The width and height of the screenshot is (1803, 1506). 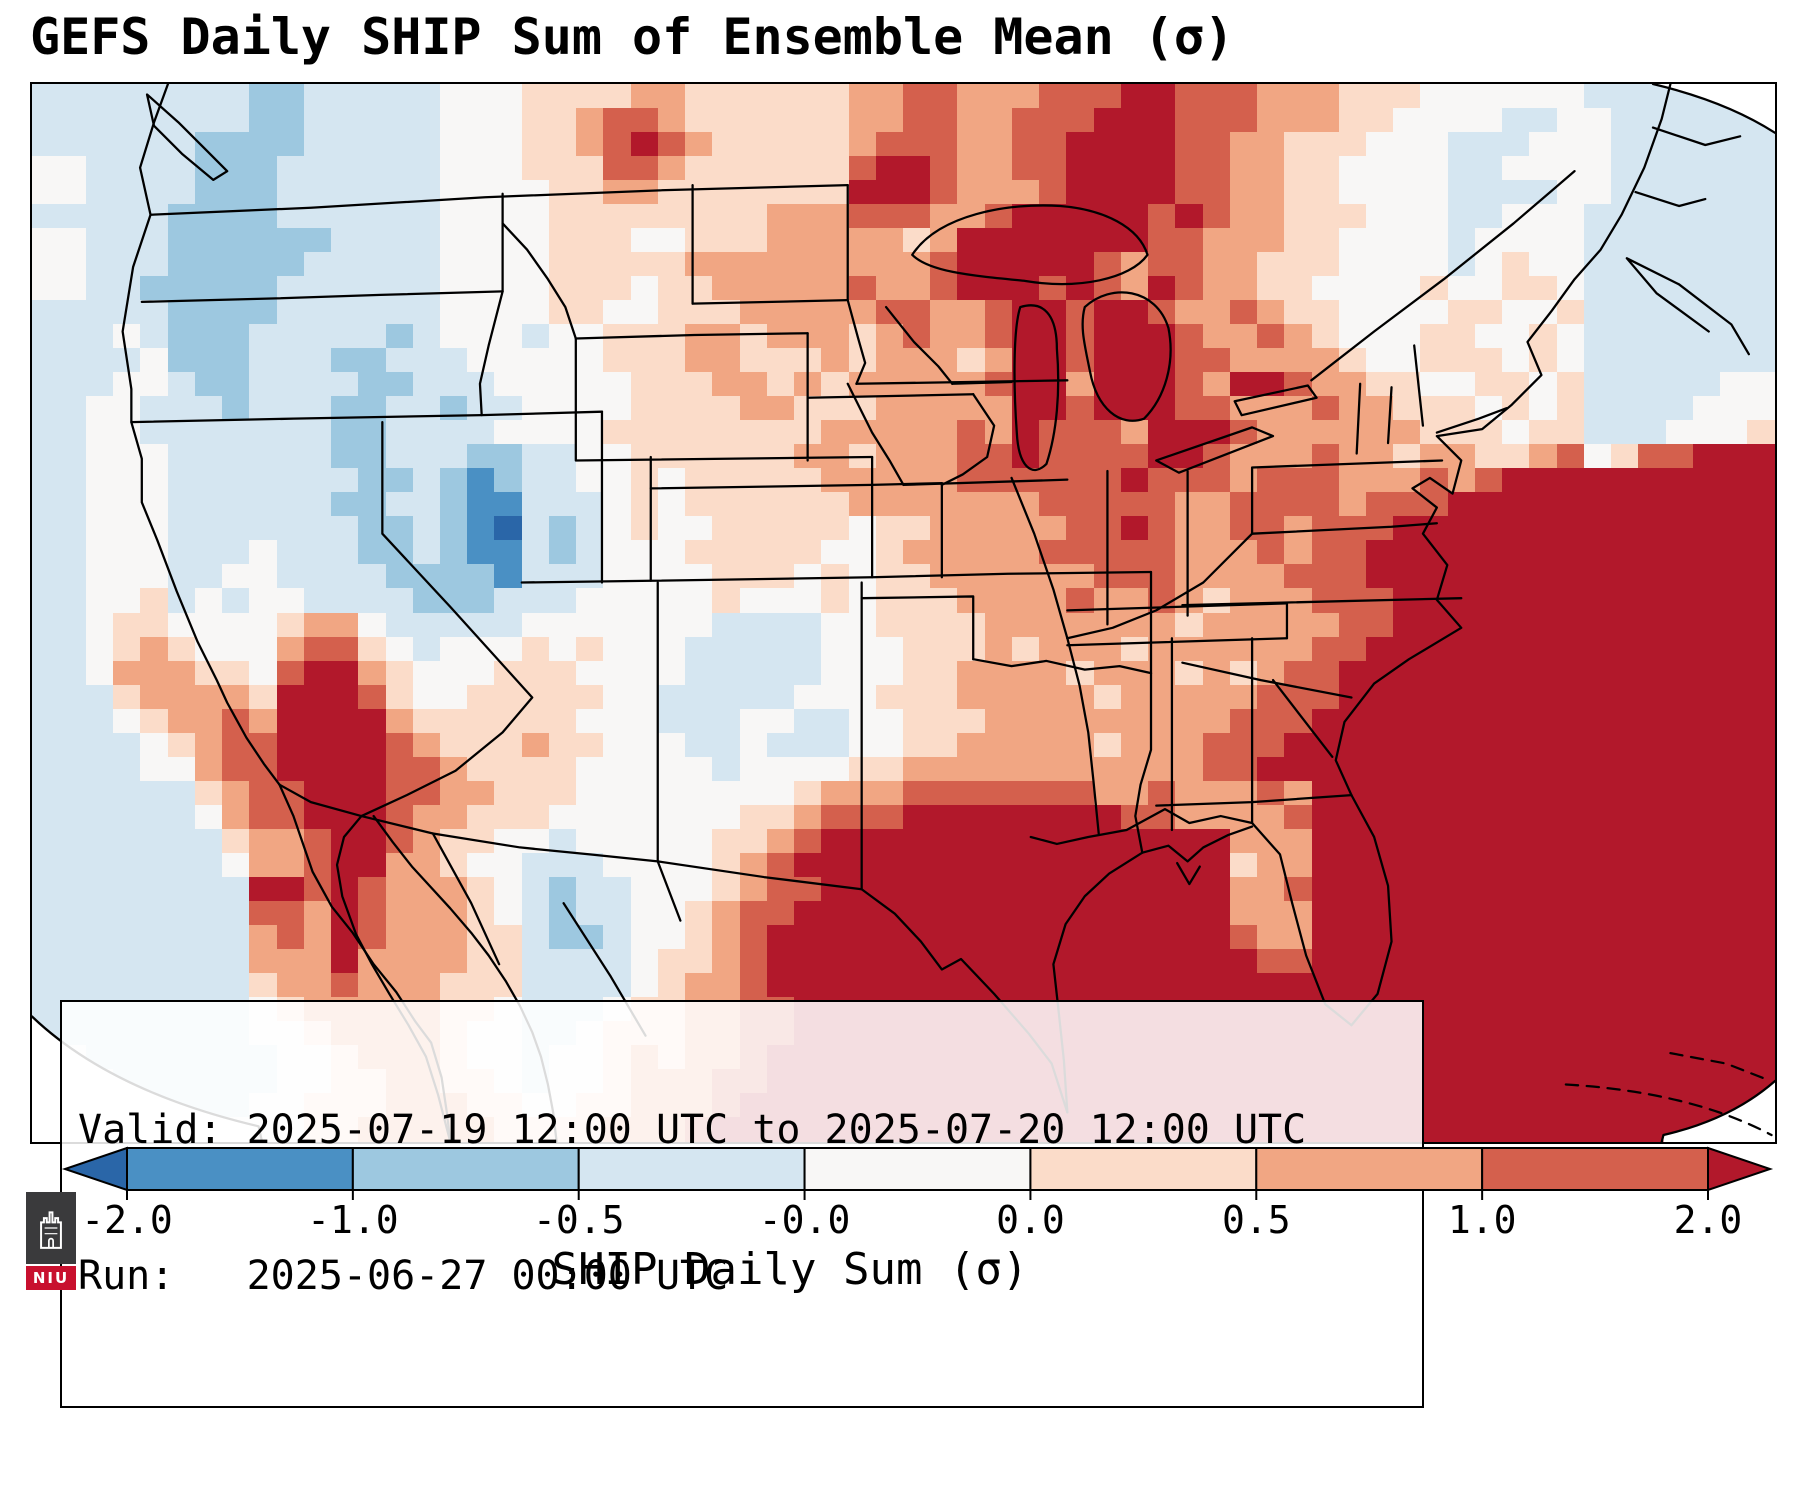 What do you see at coordinates (632, 37) in the screenshot?
I see `figure-title: GEFS Daily SHIP Sum of Ensemble Mean (σ)` at bounding box center [632, 37].